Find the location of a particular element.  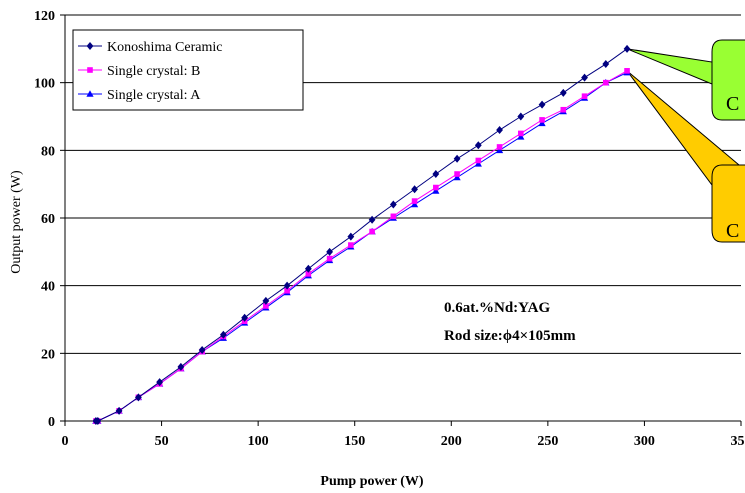

annotation-line-1: 0.6at.%Nd:YAG is located at coordinates (497, 308).